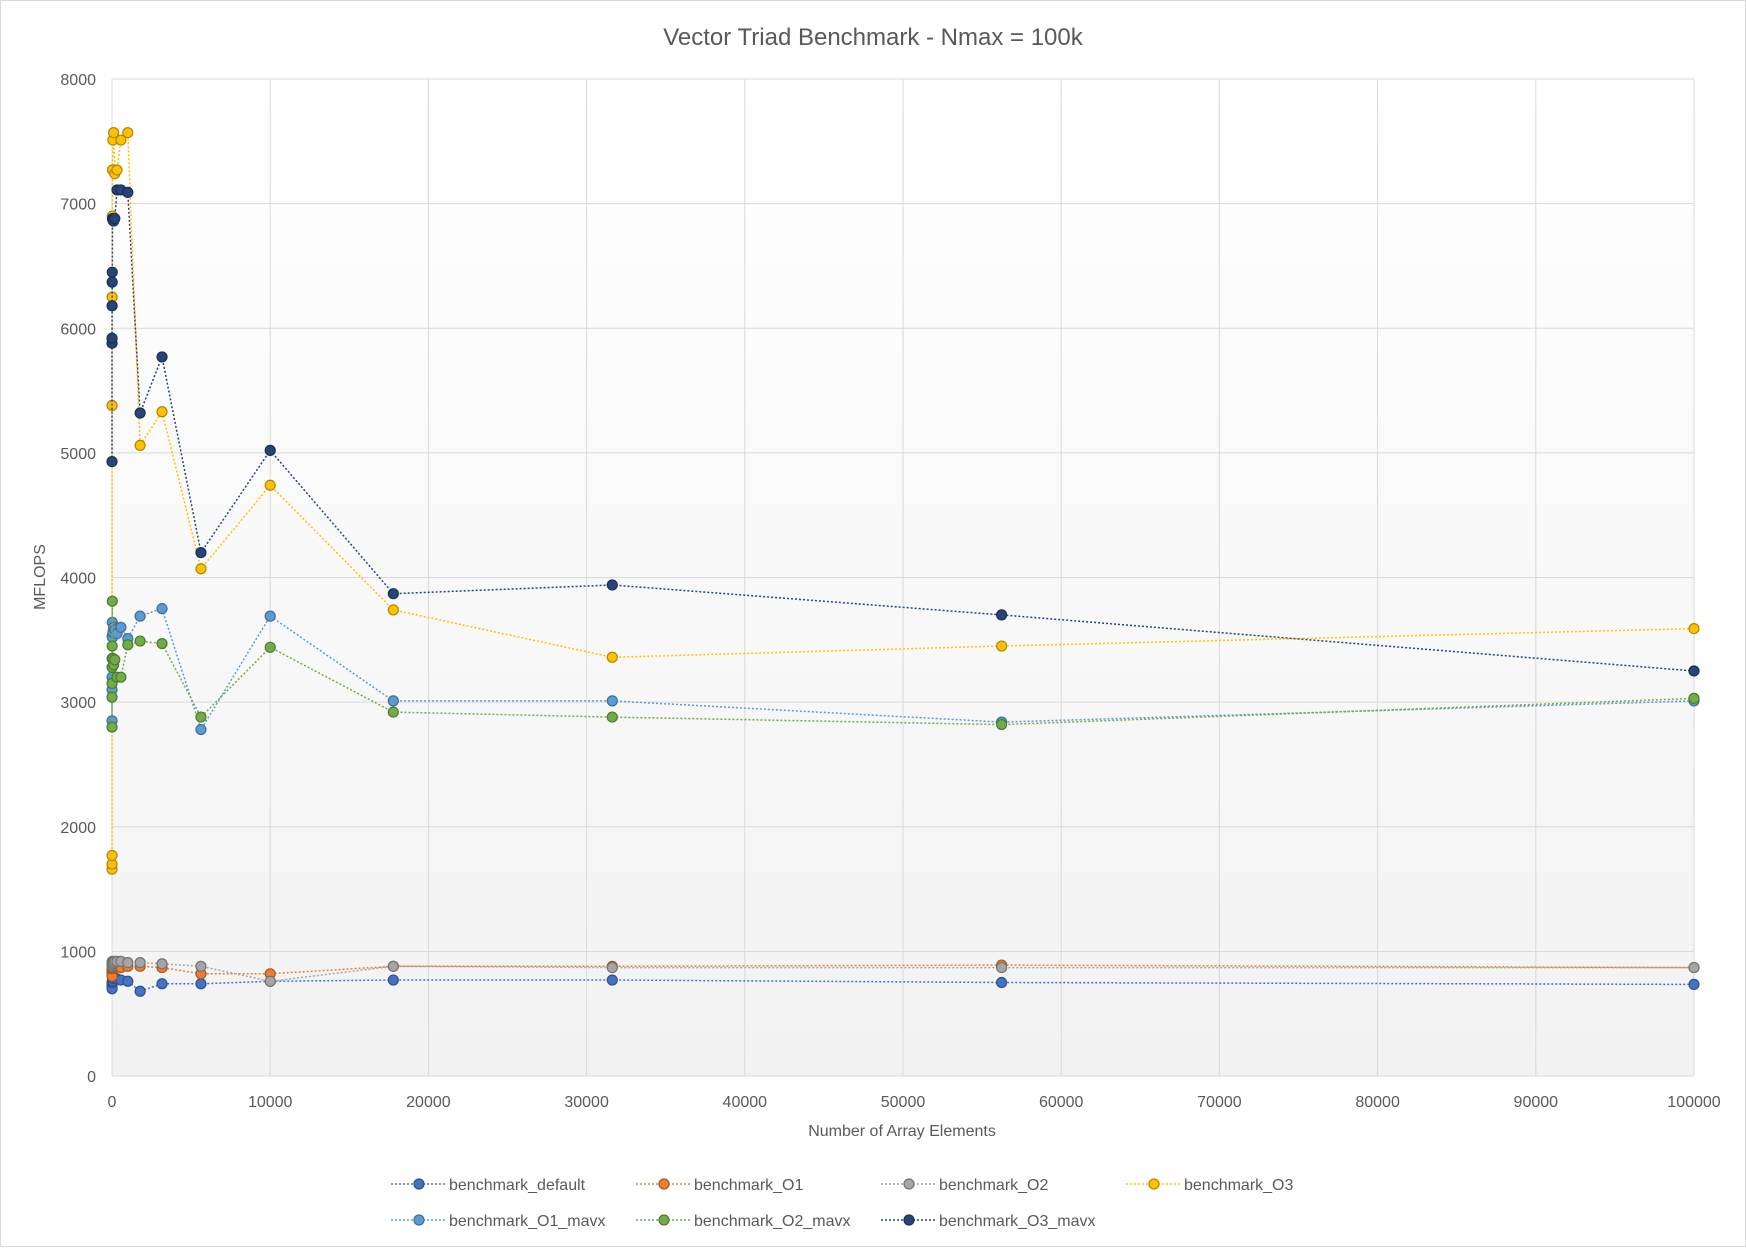 The height and width of the screenshot is (1251, 1746). Describe the element at coordinates (873, 37) in the screenshot. I see `chart-title: Vector Triad Benchmark - Nmax = 100k` at that location.